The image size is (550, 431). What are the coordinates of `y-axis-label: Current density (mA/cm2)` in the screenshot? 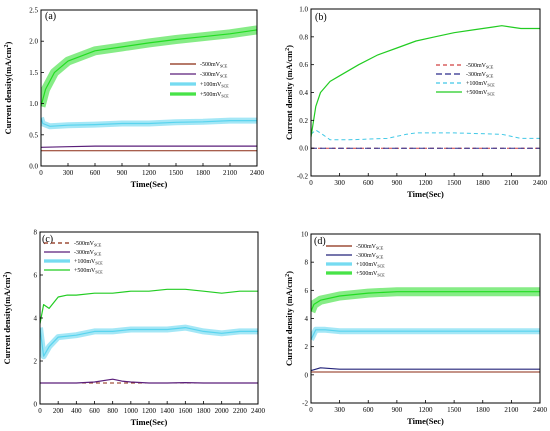 It's located at (289, 318).